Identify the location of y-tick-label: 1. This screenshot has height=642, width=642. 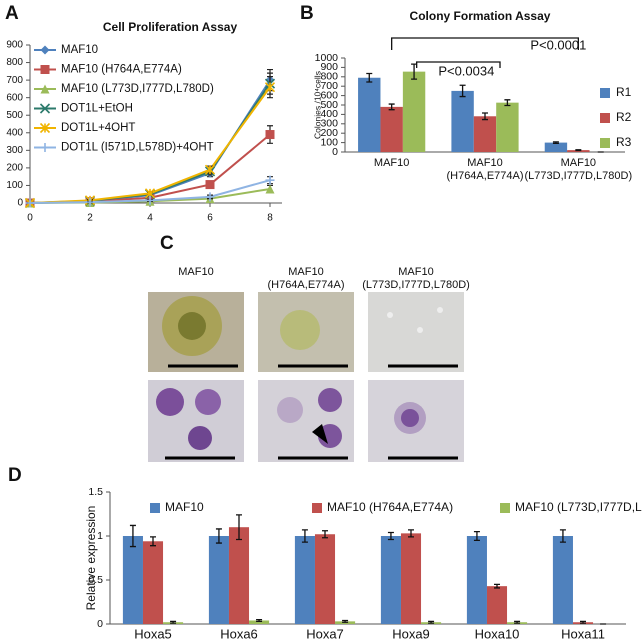
(100, 536).